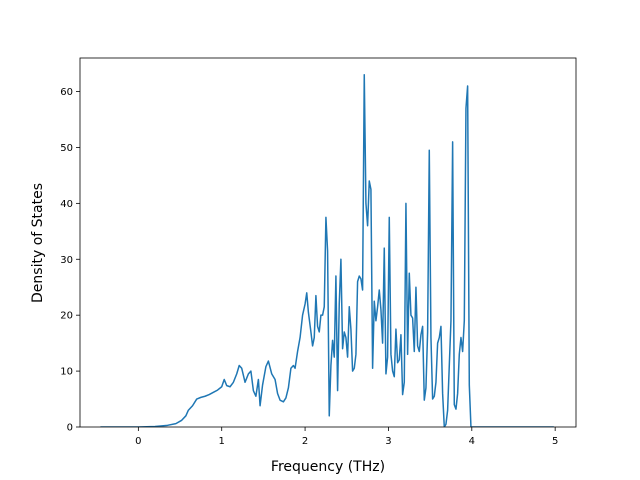  I want to click on x-tick-label: 5, so click(555, 441).